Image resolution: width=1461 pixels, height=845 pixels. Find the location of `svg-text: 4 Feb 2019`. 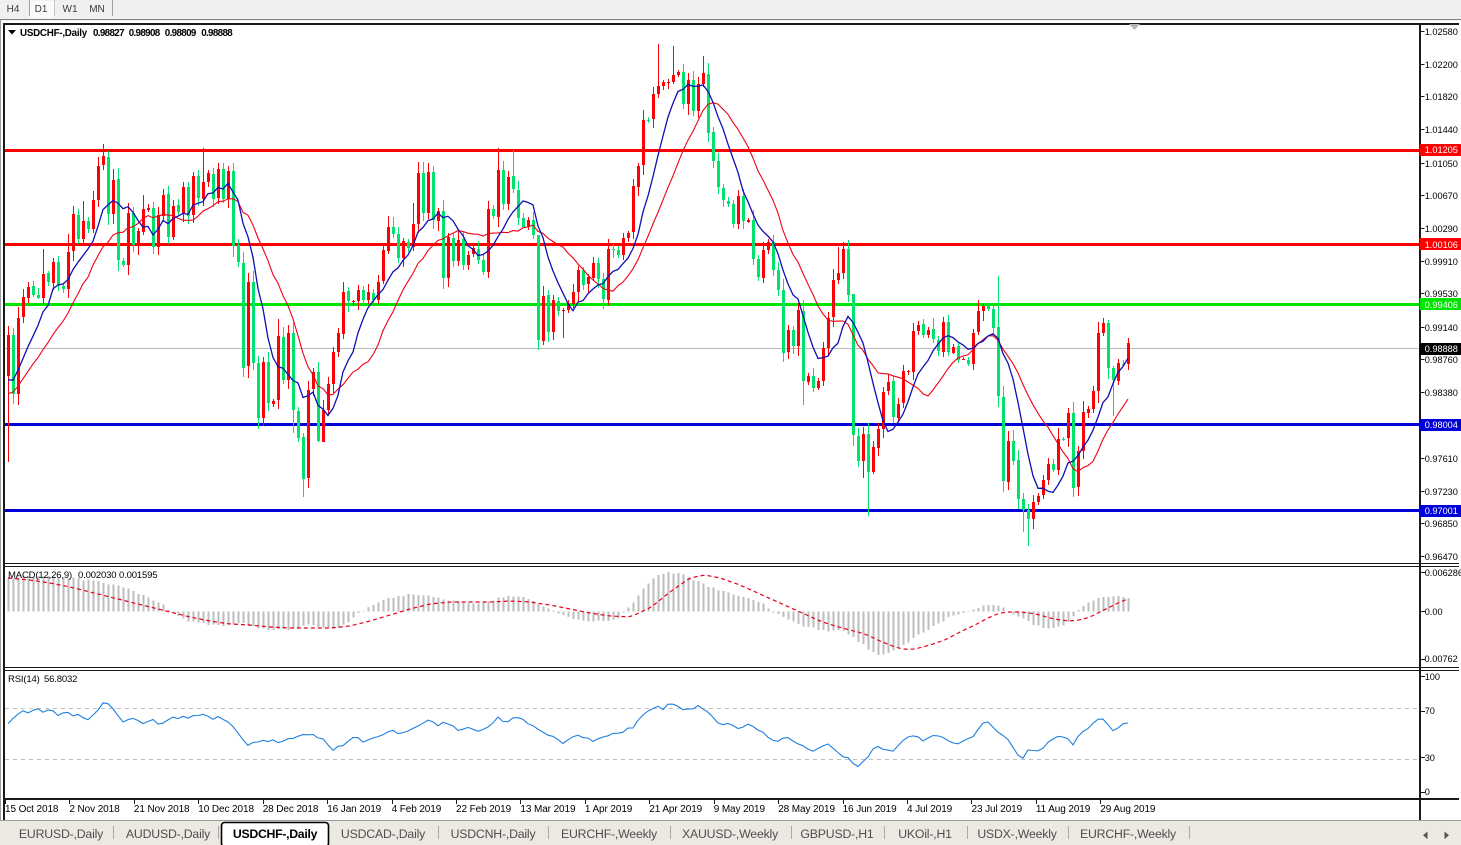

svg-text: 4 Feb 2019 is located at coordinates (417, 809).